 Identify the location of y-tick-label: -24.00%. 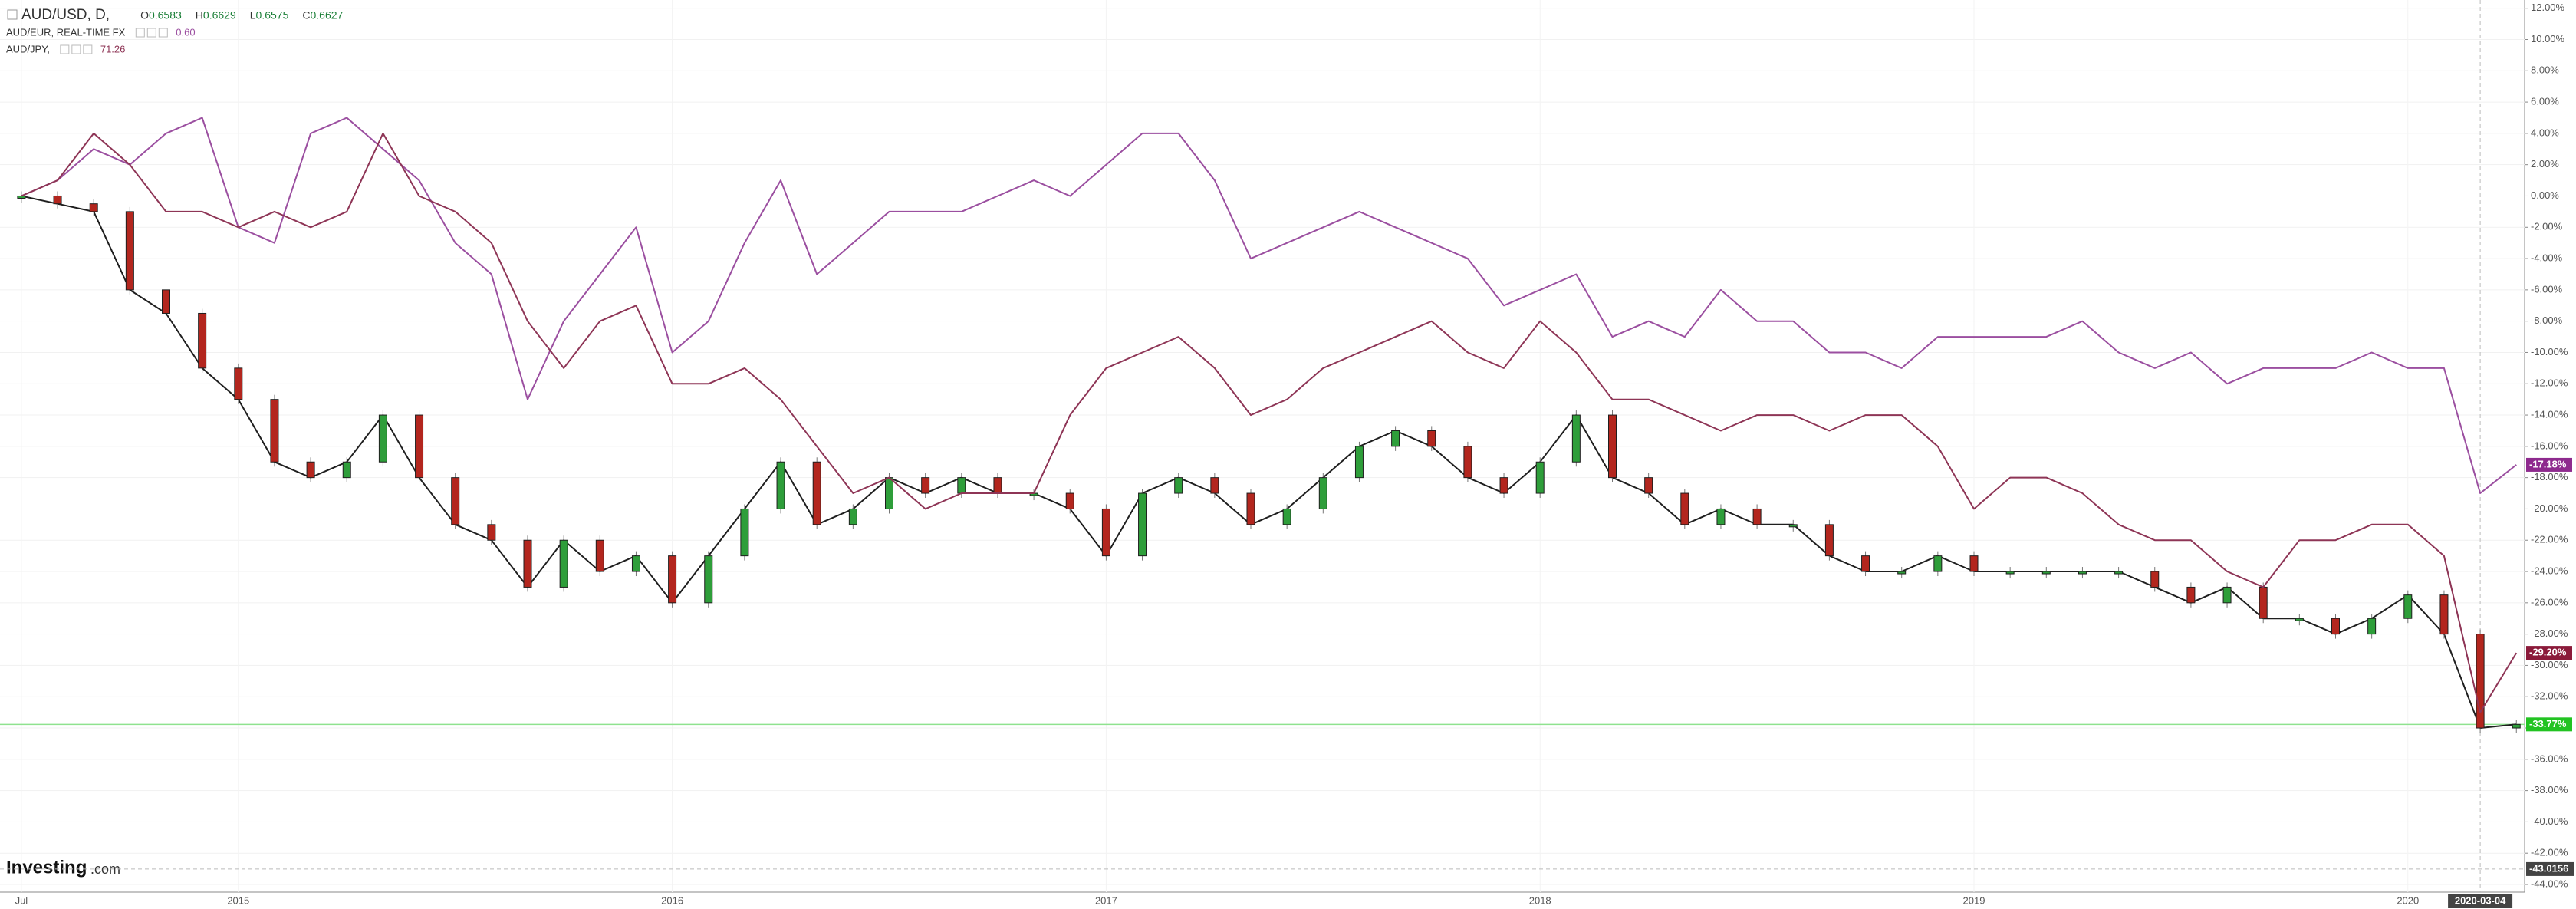
(2549, 570).